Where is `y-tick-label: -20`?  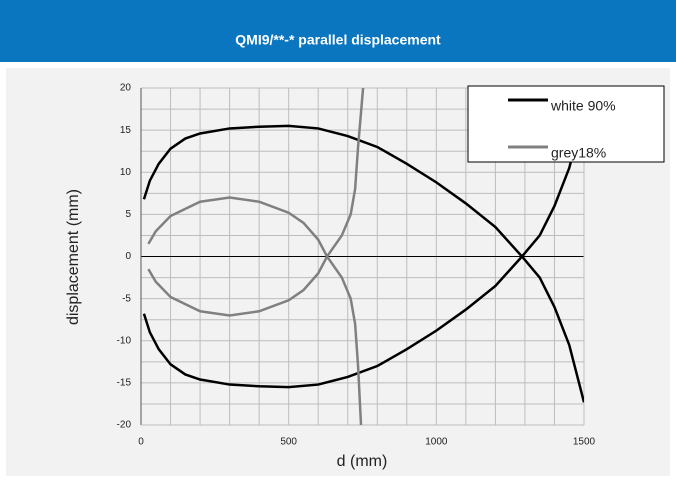
y-tick-label: -20 is located at coordinates (124, 425).